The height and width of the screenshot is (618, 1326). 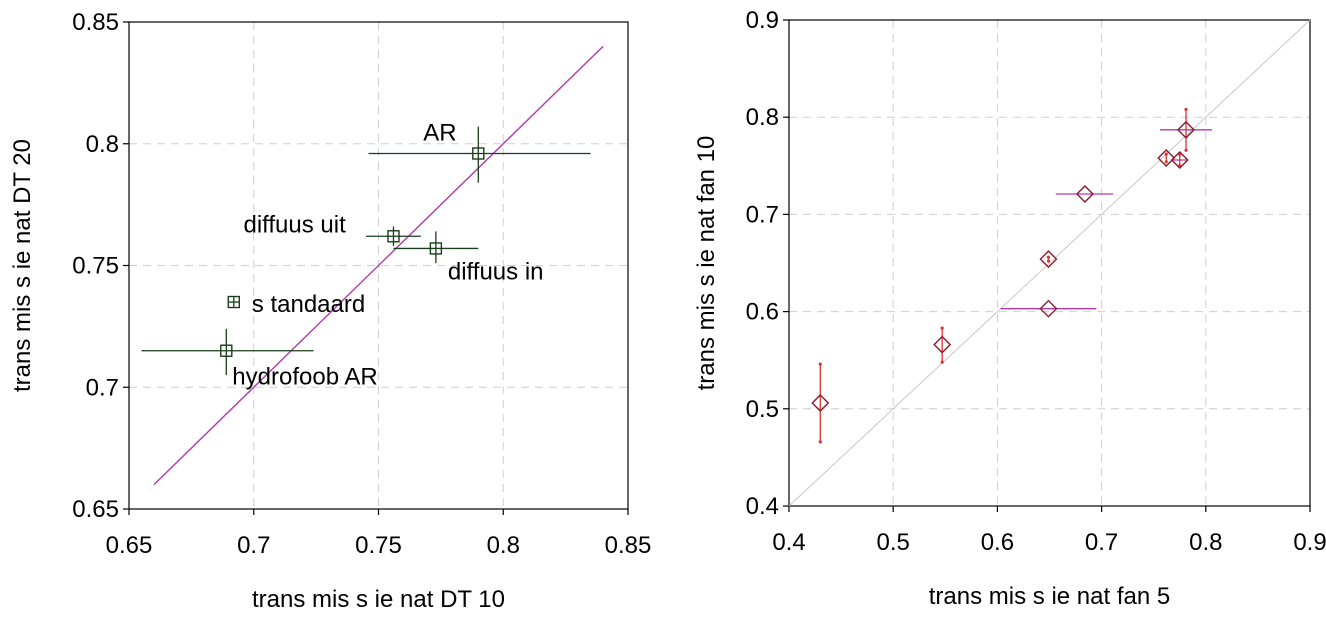 What do you see at coordinates (762, 20) in the screenshot?
I see `y-tick-label: 0.9` at bounding box center [762, 20].